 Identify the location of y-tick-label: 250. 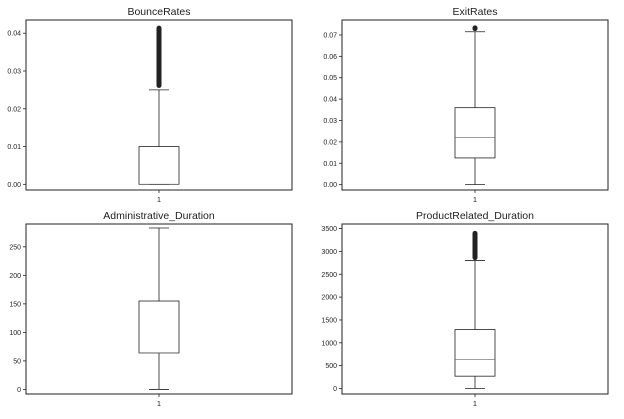
(15, 247).